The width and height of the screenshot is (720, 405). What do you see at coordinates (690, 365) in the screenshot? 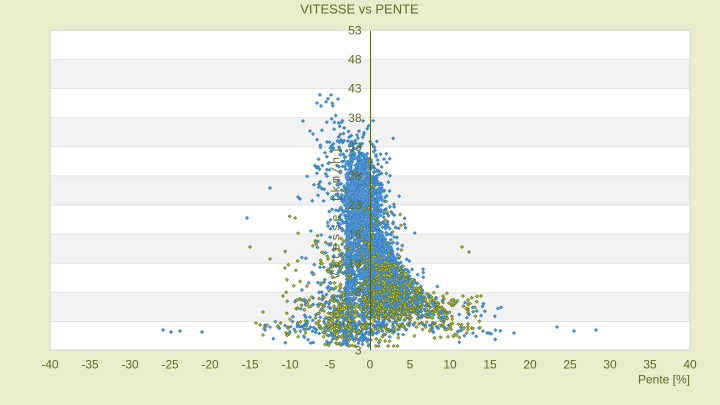
I see `svg-text: 40` at bounding box center [690, 365].